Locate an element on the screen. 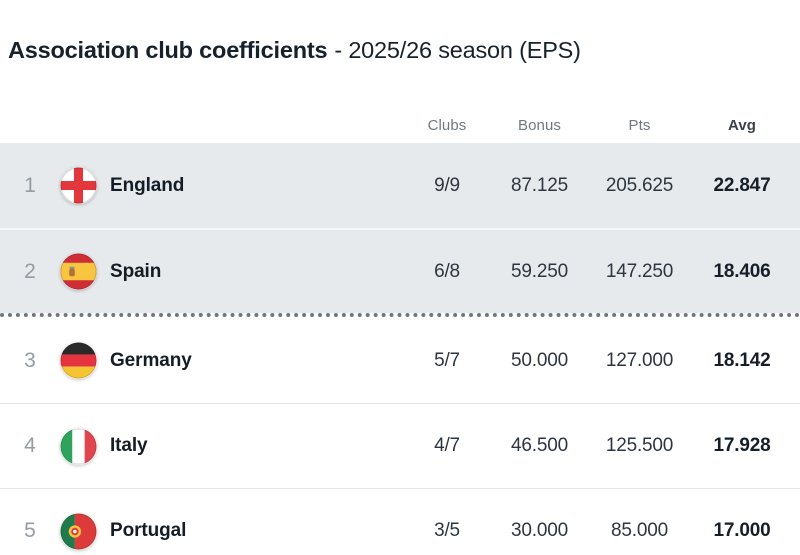 The height and width of the screenshot is (555, 800). avg-value: 18.406 is located at coordinates (742, 271).